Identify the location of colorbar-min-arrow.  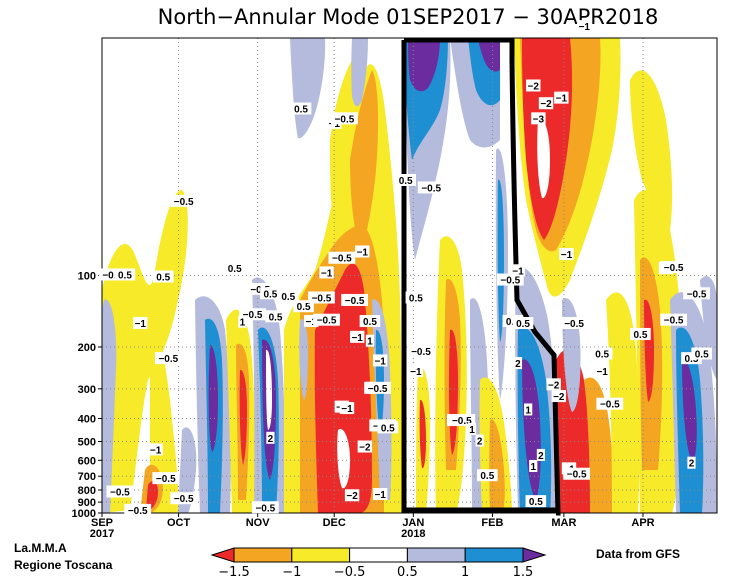
(222, 555).